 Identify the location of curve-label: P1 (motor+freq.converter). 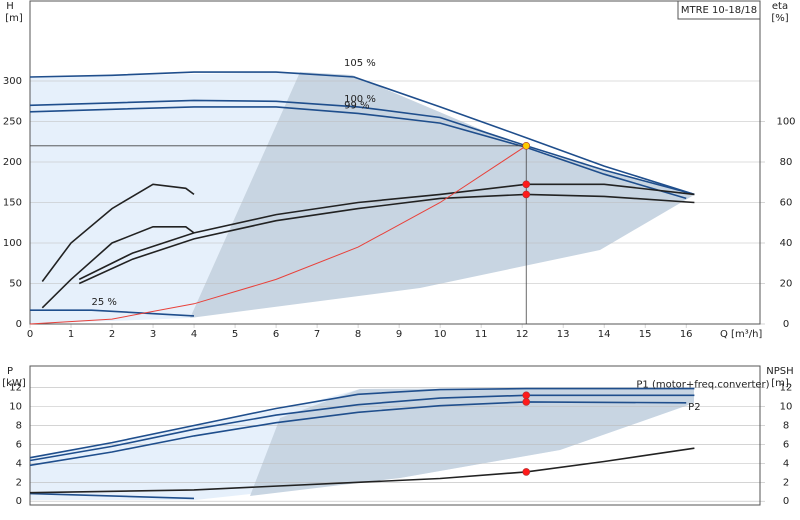
(702, 384).